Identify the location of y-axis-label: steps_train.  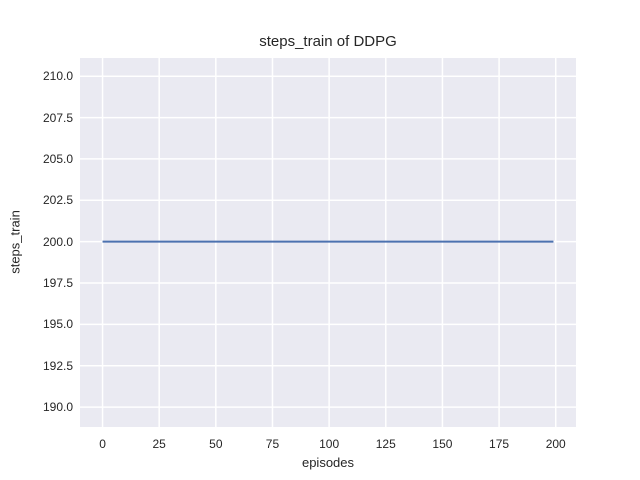
(15, 242).